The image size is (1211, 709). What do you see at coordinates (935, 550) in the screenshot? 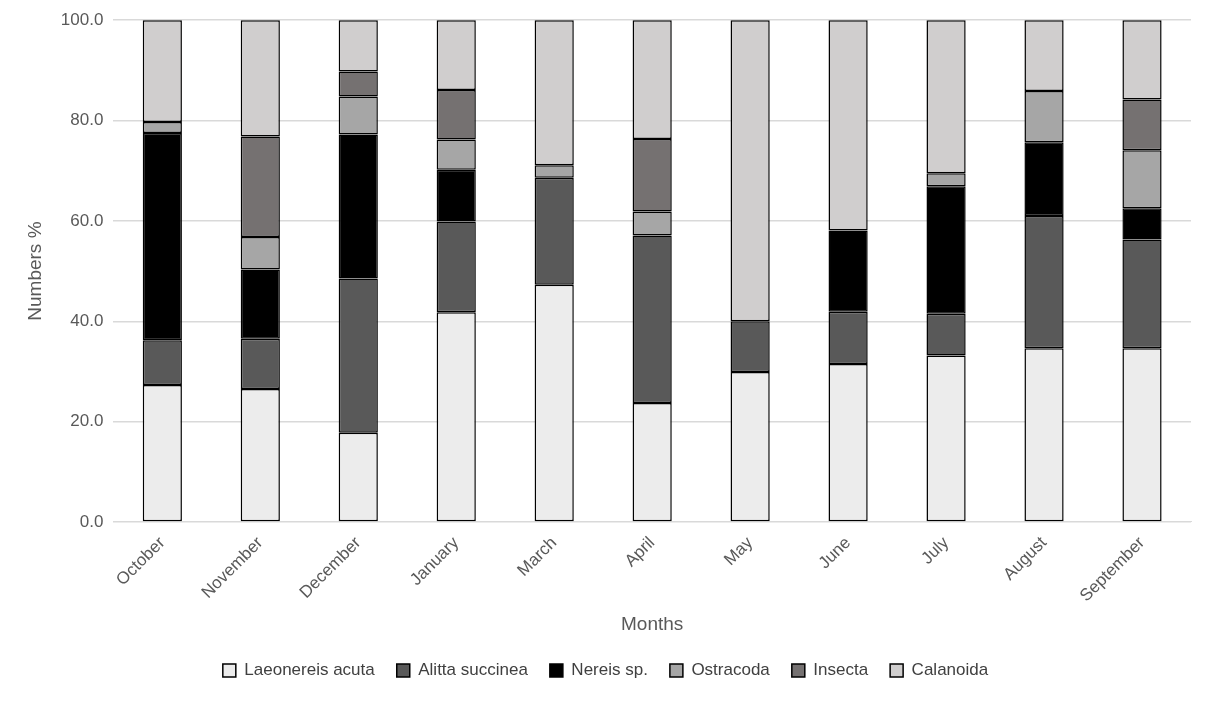
I see `x-tick-label: July` at bounding box center [935, 550].